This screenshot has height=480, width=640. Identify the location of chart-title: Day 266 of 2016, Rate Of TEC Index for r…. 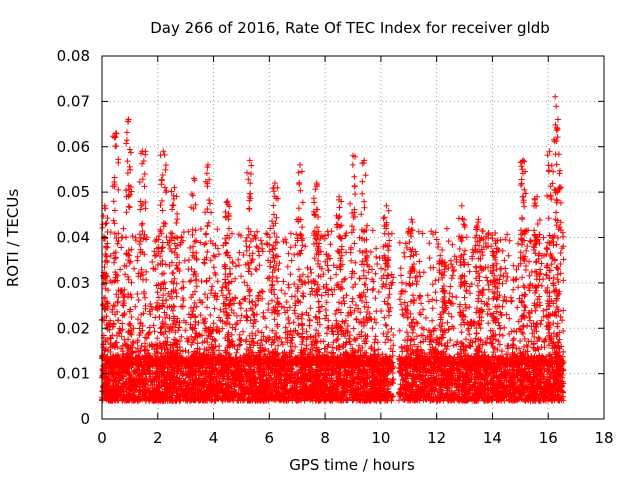
(350, 28).